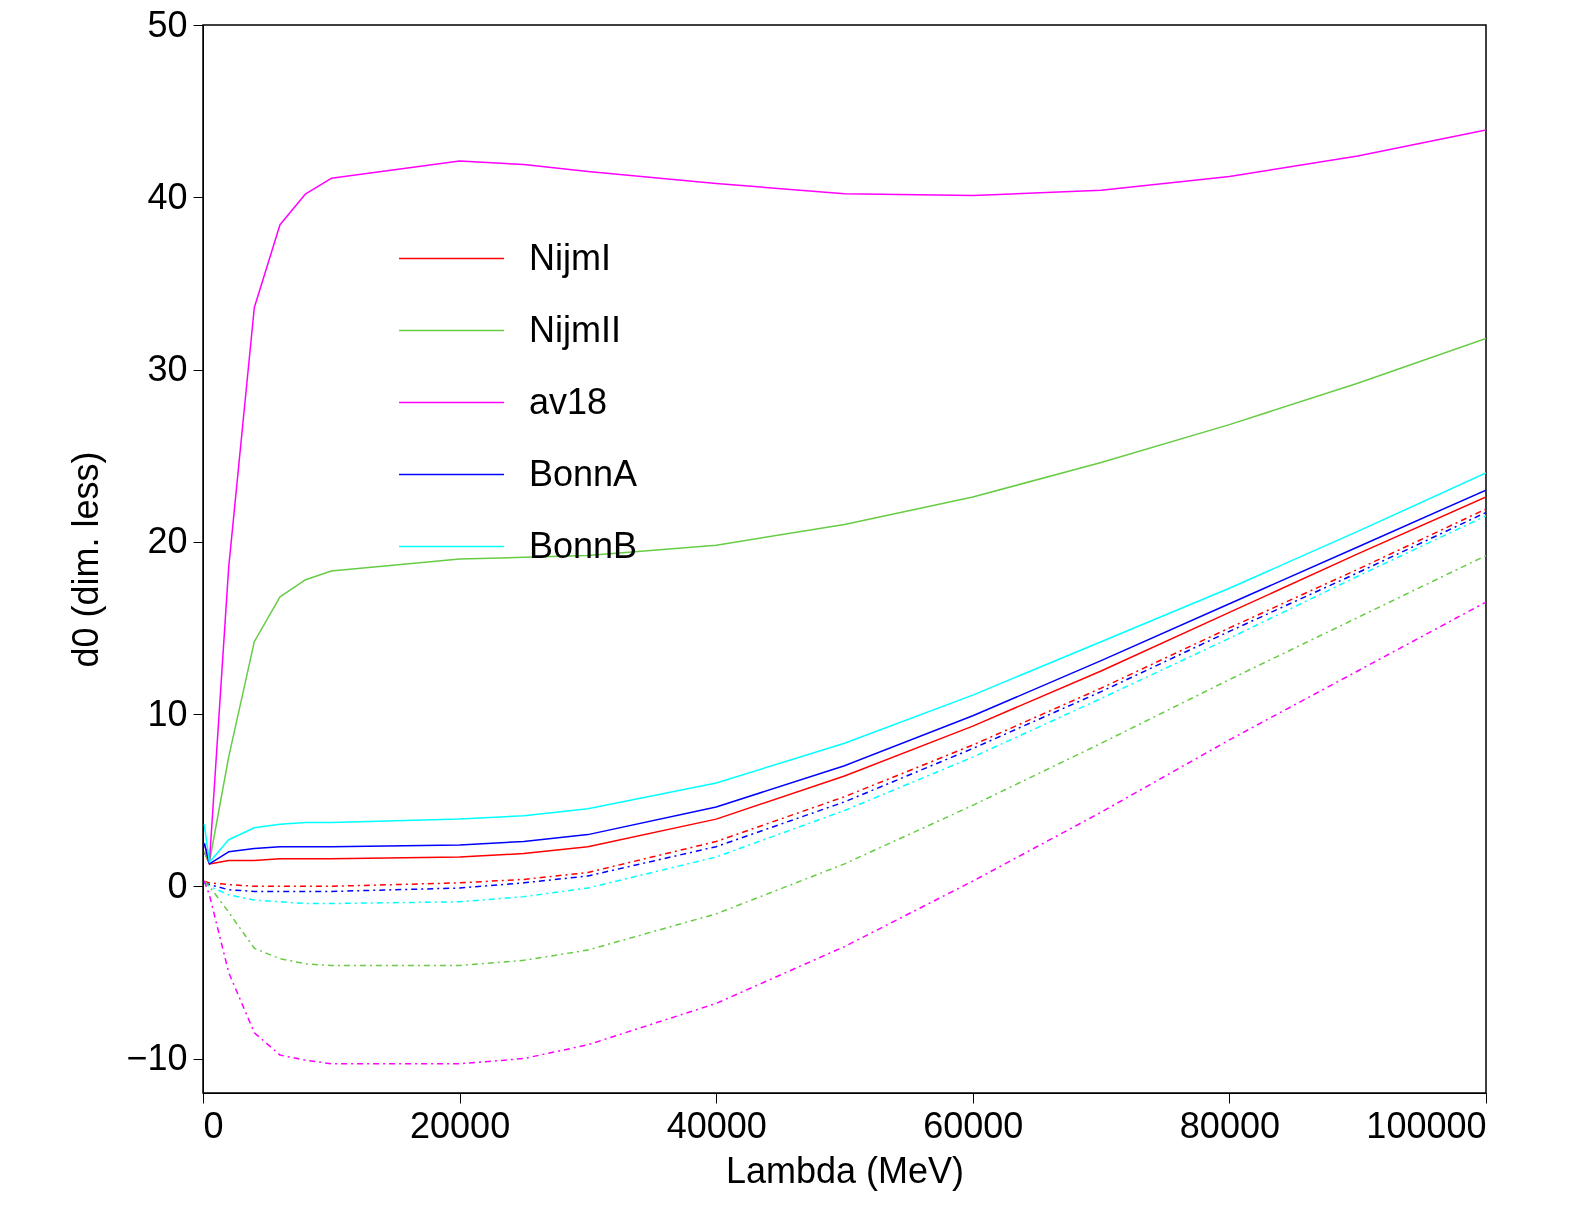 This screenshot has height=1222, width=1569. Describe the element at coordinates (1229, 1125) in the screenshot. I see `x-tick-label: 80000` at that location.